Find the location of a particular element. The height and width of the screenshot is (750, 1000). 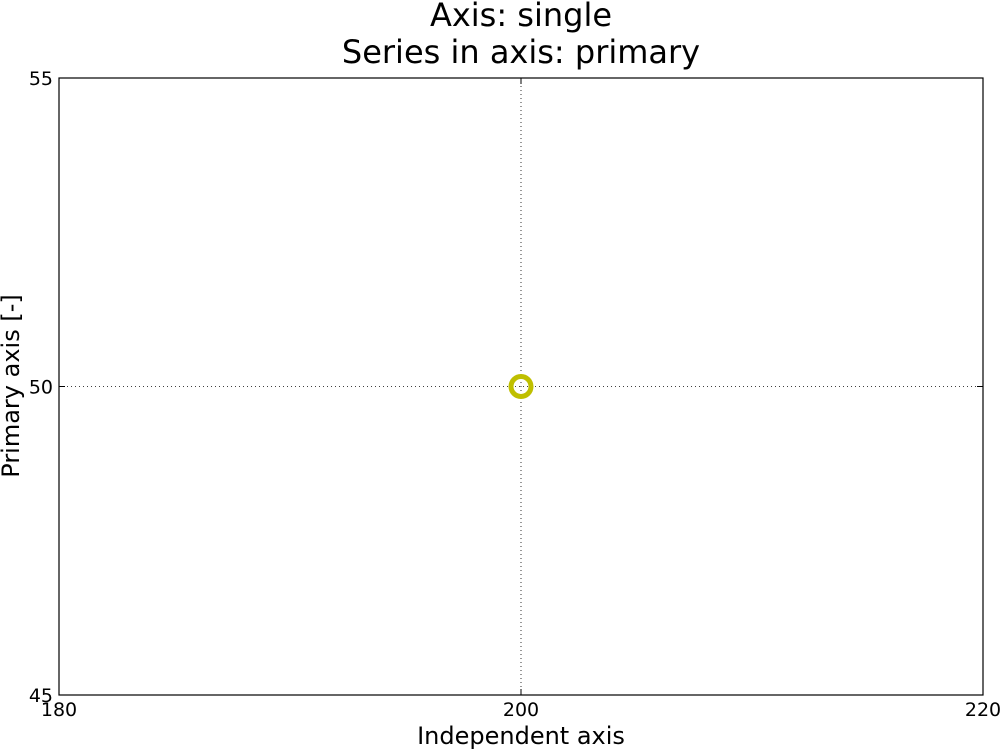

y-tick-label: 45 is located at coordinates (41, 696).